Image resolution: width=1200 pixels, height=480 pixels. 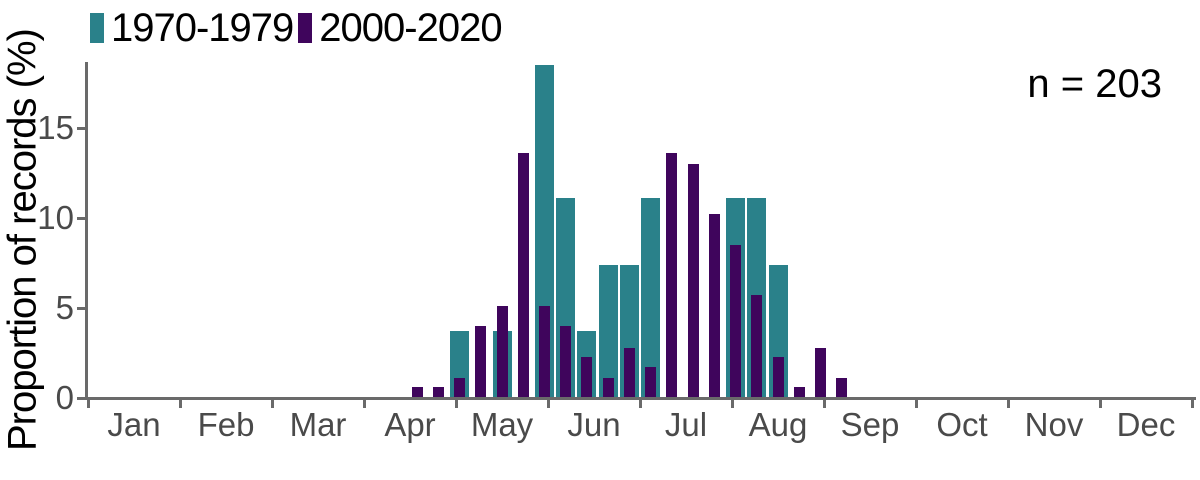 I want to click on x-tick-label-feb: Feb, so click(x=226, y=424).